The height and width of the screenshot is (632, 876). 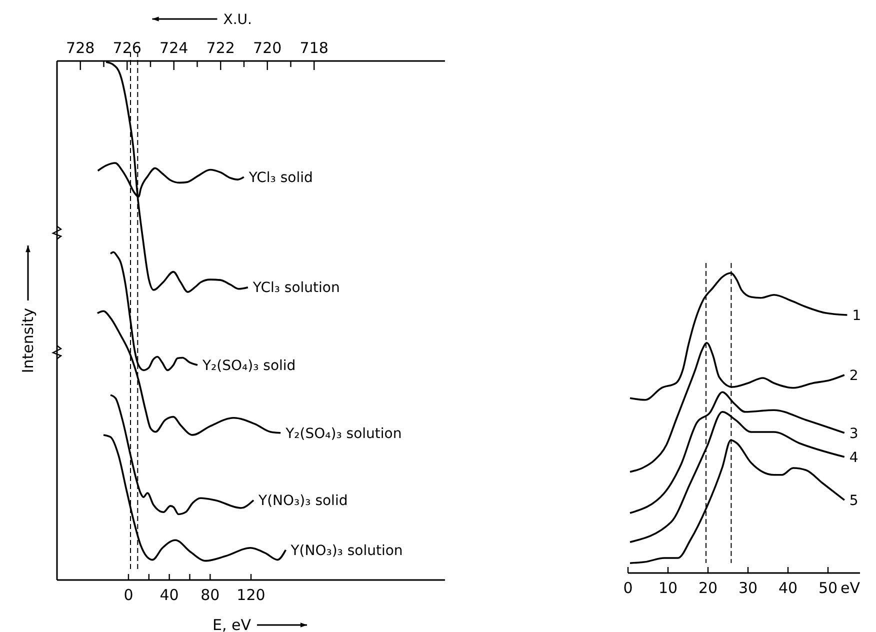 What do you see at coordinates (210, 595) in the screenshot?
I see `x-tick-label: 80` at bounding box center [210, 595].